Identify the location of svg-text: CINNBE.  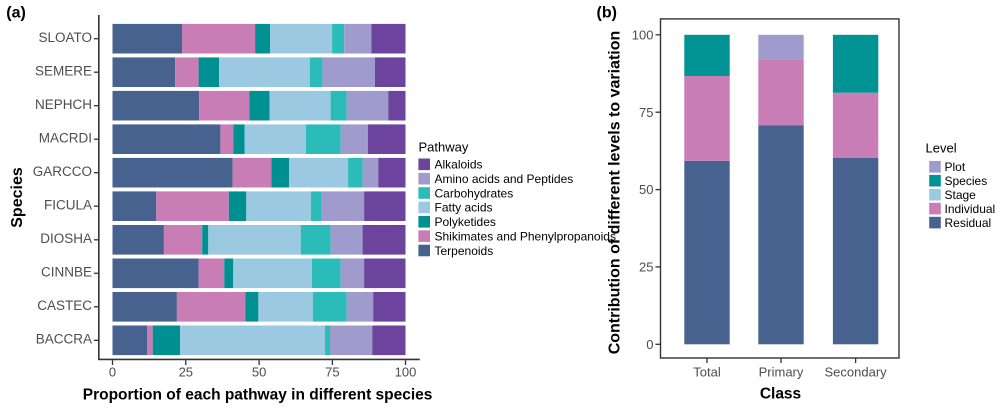
(66, 272).